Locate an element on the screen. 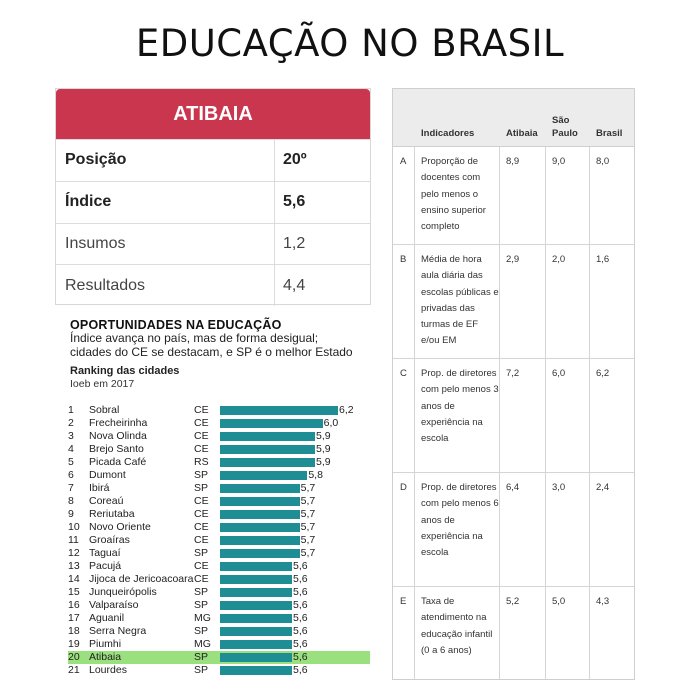  card-value: 1,2 is located at coordinates (294, 243).